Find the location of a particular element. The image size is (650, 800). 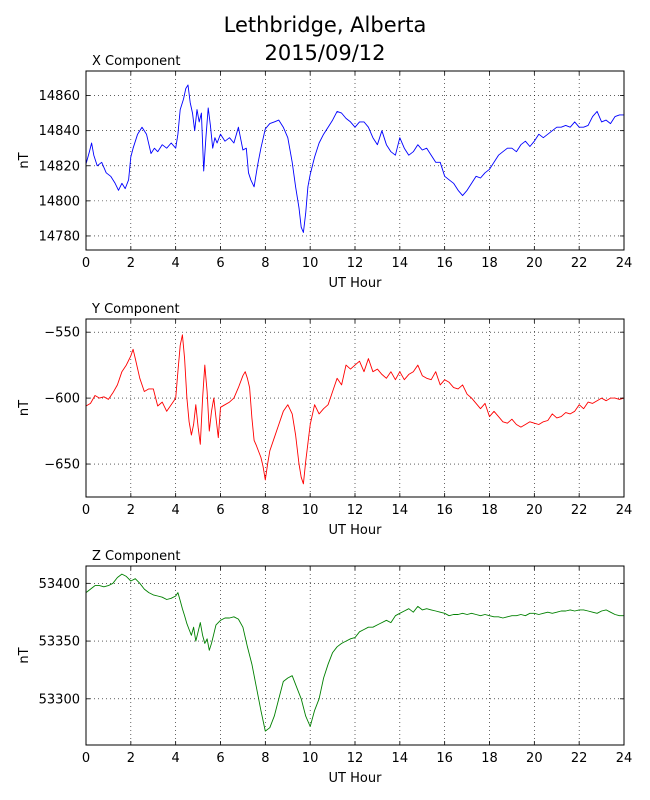

x-xtick-label-11: 22 is located at coordinates (579, 263).